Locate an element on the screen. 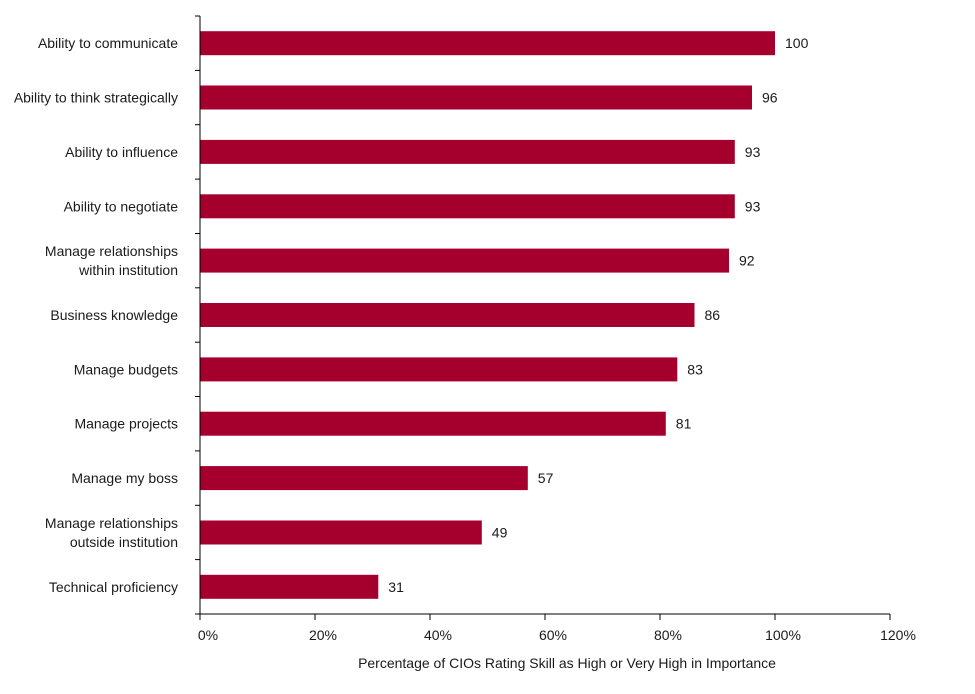 The height and width of the screenshot is (694, 975). category-label-7-line-0: Manage projects is located at coordinates (126, 424).